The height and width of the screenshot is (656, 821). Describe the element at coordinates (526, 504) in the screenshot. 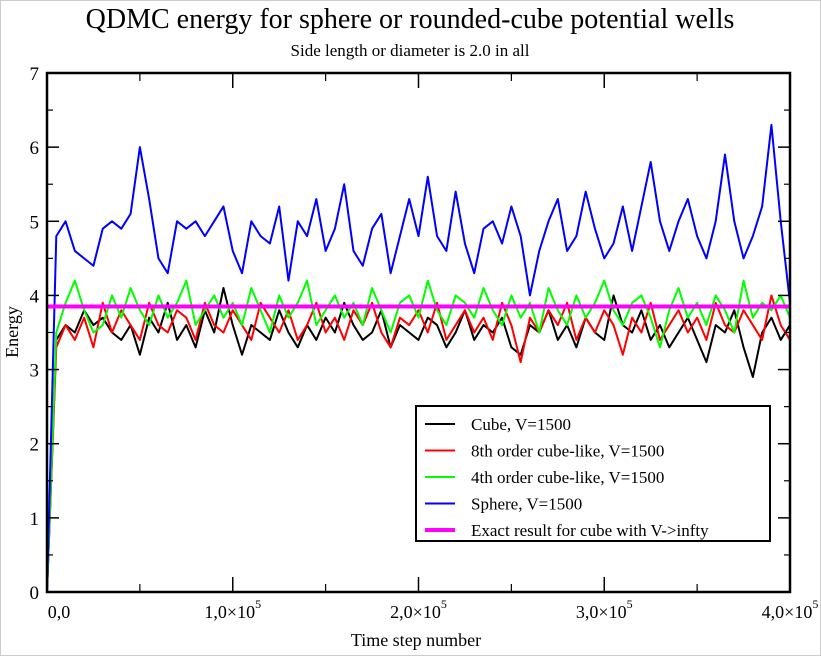

I see `legend-label: Sphere, V=1500` at that location.